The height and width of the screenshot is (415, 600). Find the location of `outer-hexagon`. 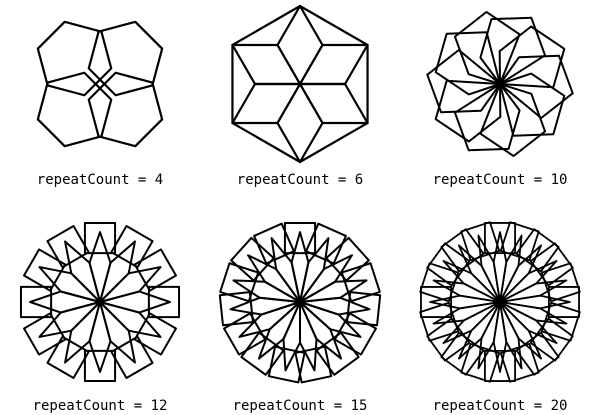

outer-hexagon is located at coordinates (300, 84).